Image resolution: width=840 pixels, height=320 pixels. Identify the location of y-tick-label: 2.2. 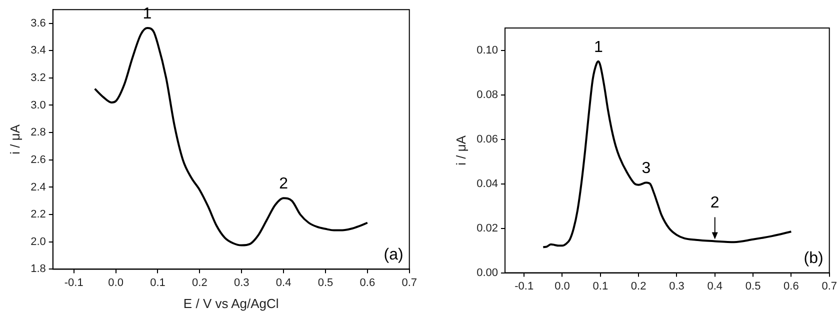
(38, 214).